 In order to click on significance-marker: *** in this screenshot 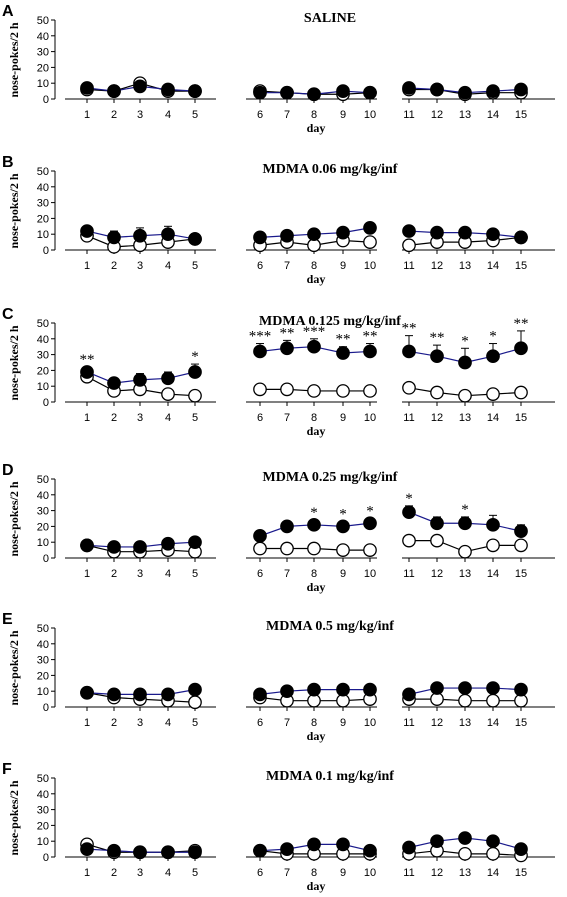, I will do `click(260, 337)`.